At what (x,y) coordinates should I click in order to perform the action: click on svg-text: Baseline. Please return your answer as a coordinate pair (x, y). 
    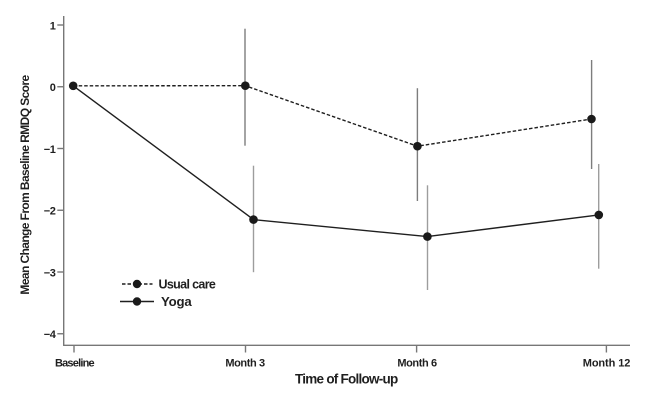
    Looking at the image, I should click on (75, 364).